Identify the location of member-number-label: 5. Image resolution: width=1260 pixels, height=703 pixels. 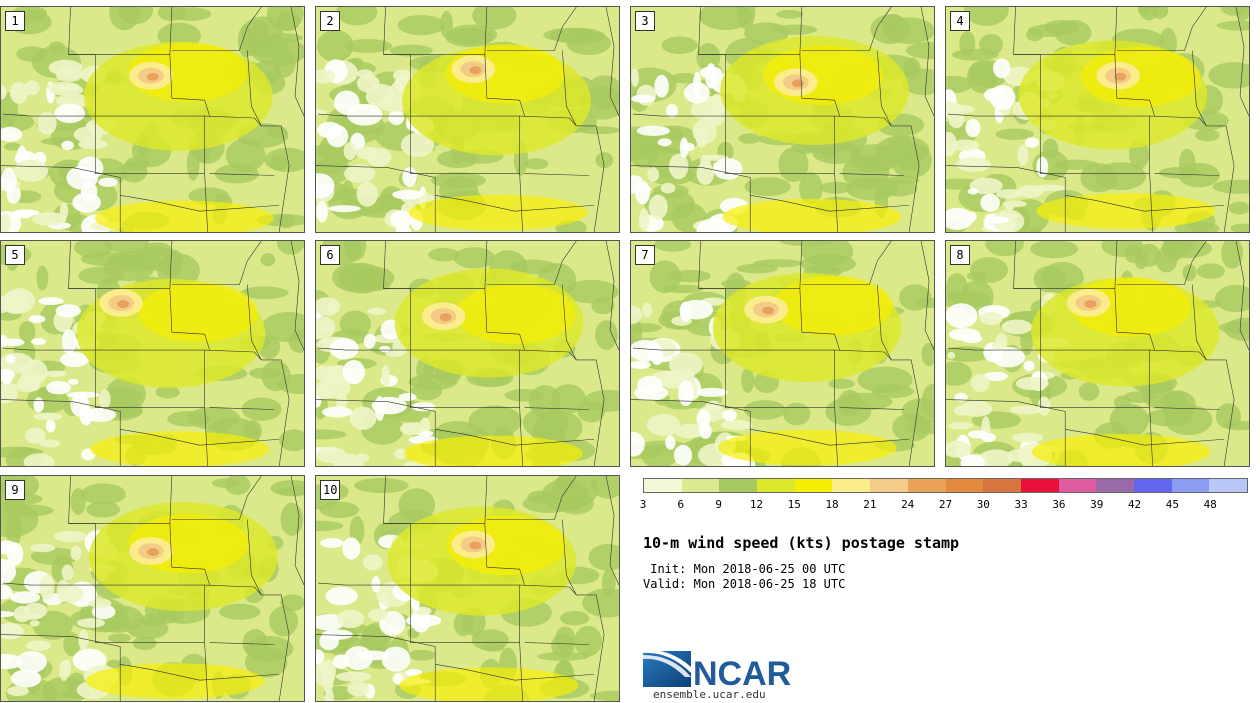
(15, 255).